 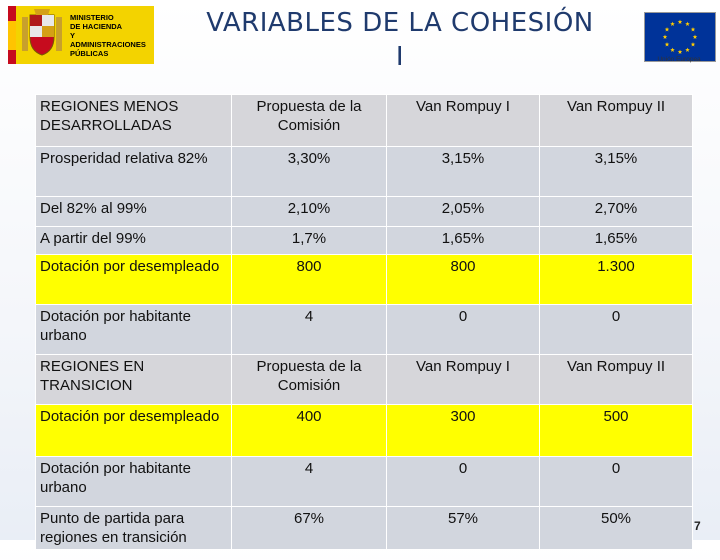 I want to click on page-number: 7, so click(x=697, y=526).